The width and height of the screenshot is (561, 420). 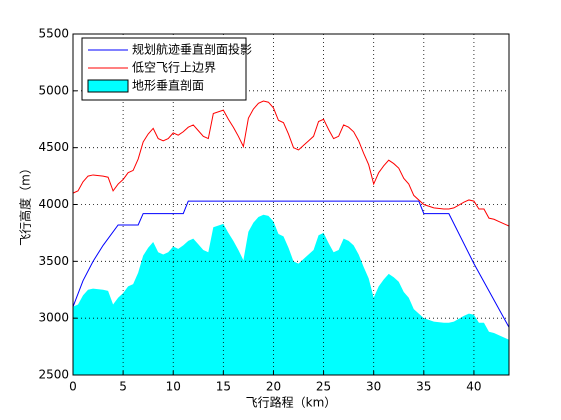 What do you see at coordinates (25, 204) in the screenshot?
I see `y-axis-label: 飞行高度（m）` at bounding box center [25, 204].